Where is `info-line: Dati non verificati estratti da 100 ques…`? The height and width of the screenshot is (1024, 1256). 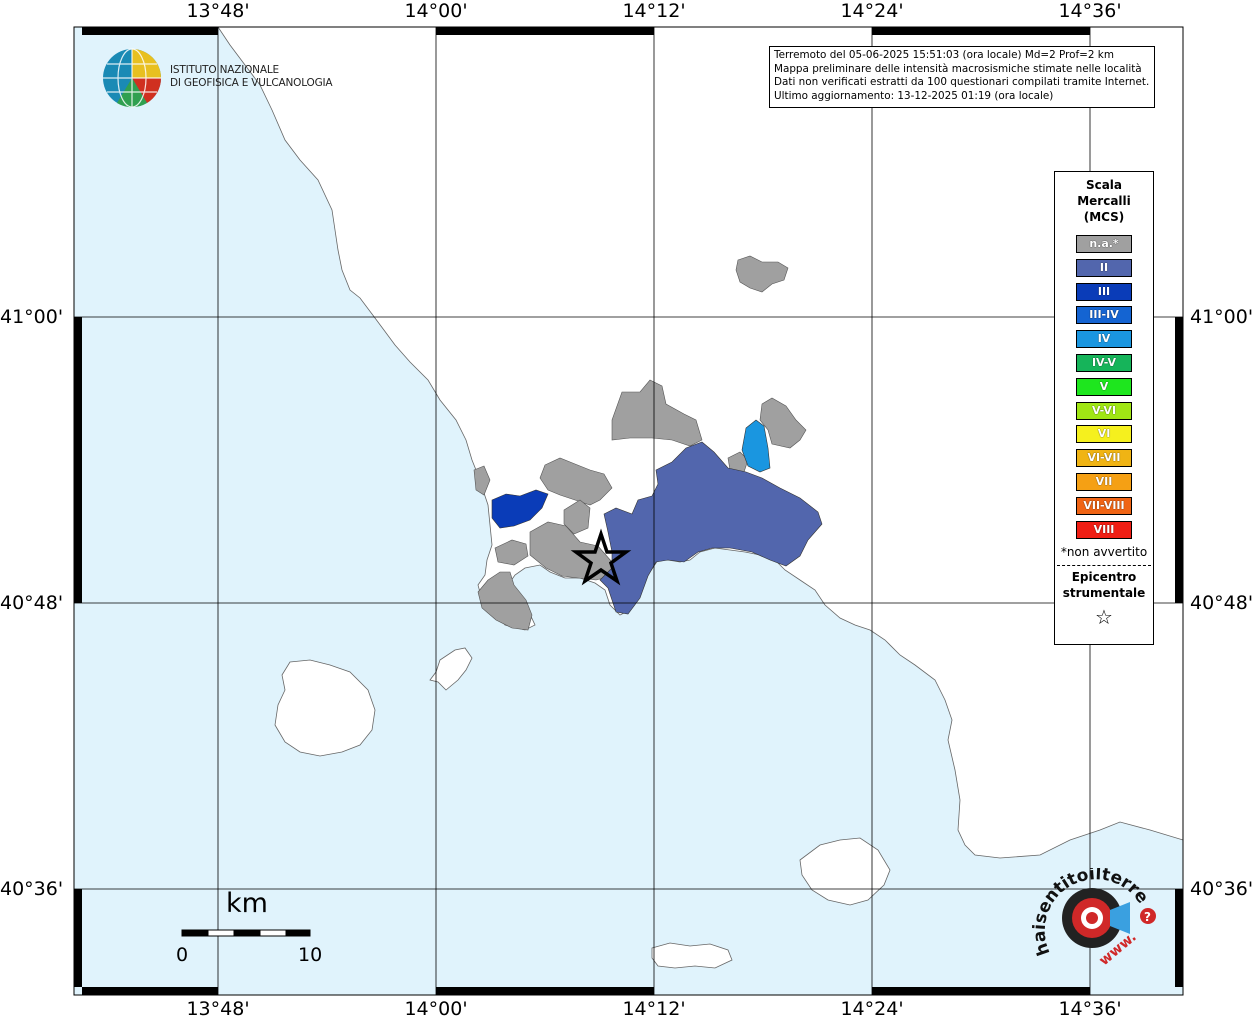
info-line: Dati non verificati estratti da 100 ques… is located at coordinates (962, 82).